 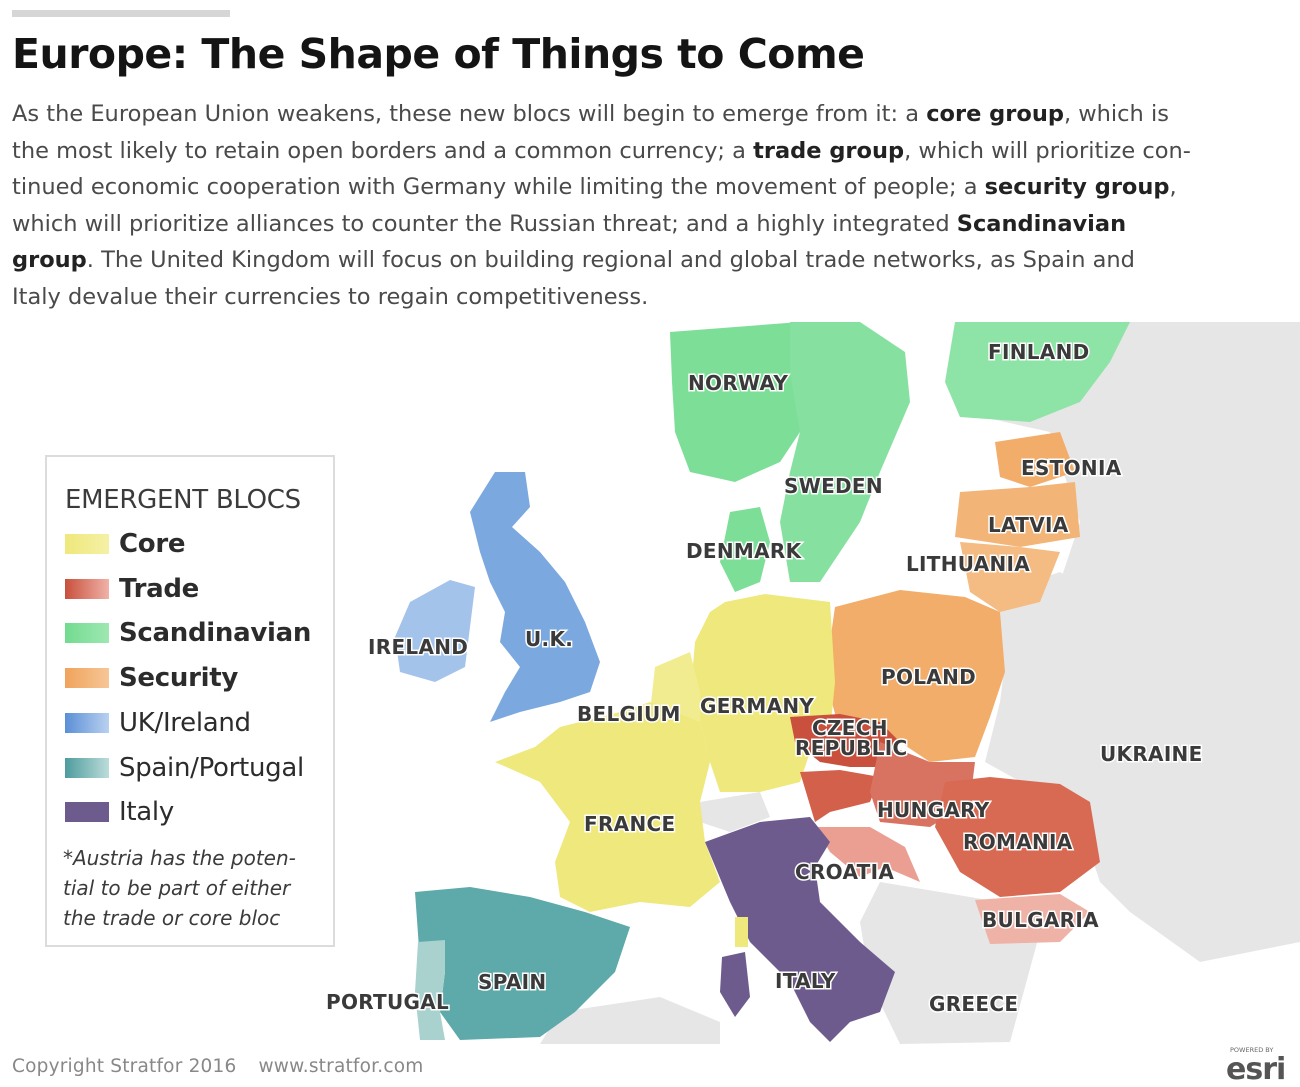 I want to click on uk-region, so click(x=535, y=597).